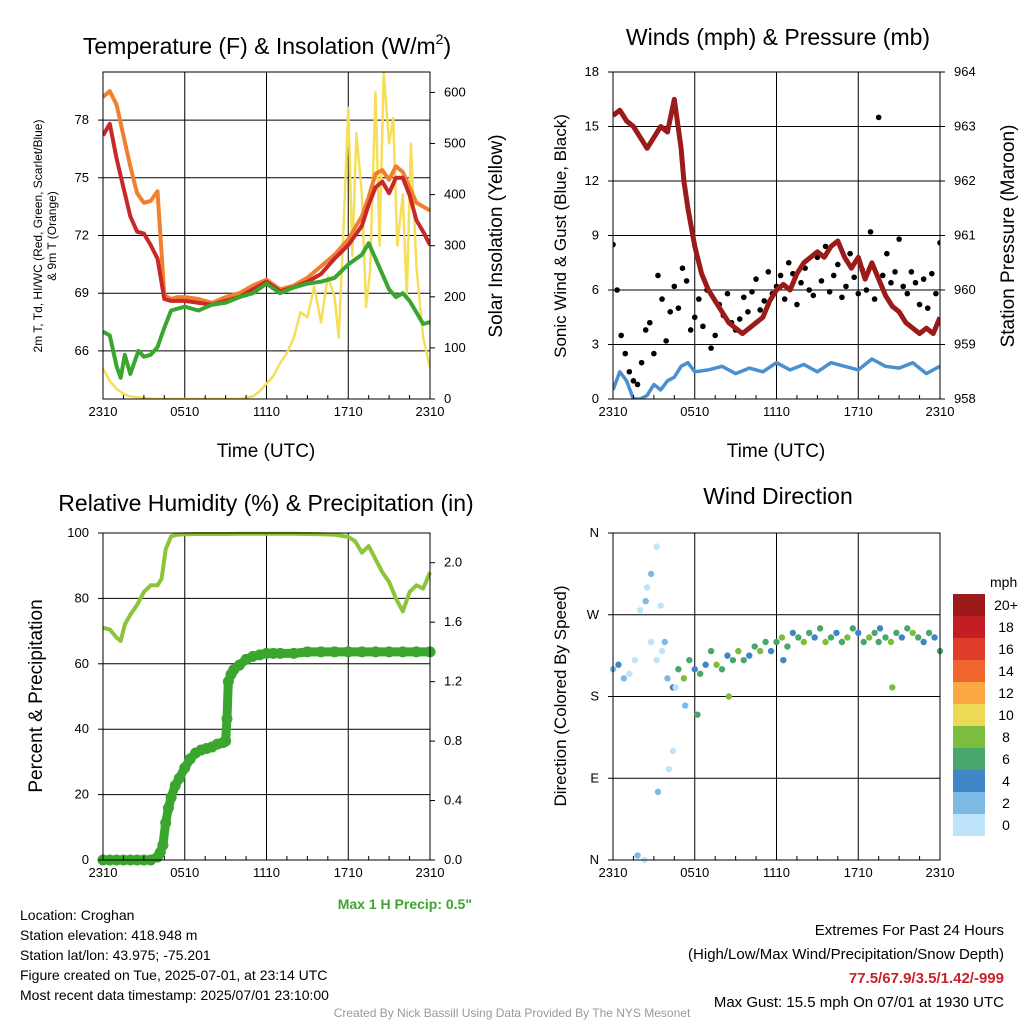 The width and height of the screenshot is (1024, 1024). I want to click on temperature-title: Temperature (F) & Insolation (W/m2), so click(267, 45).